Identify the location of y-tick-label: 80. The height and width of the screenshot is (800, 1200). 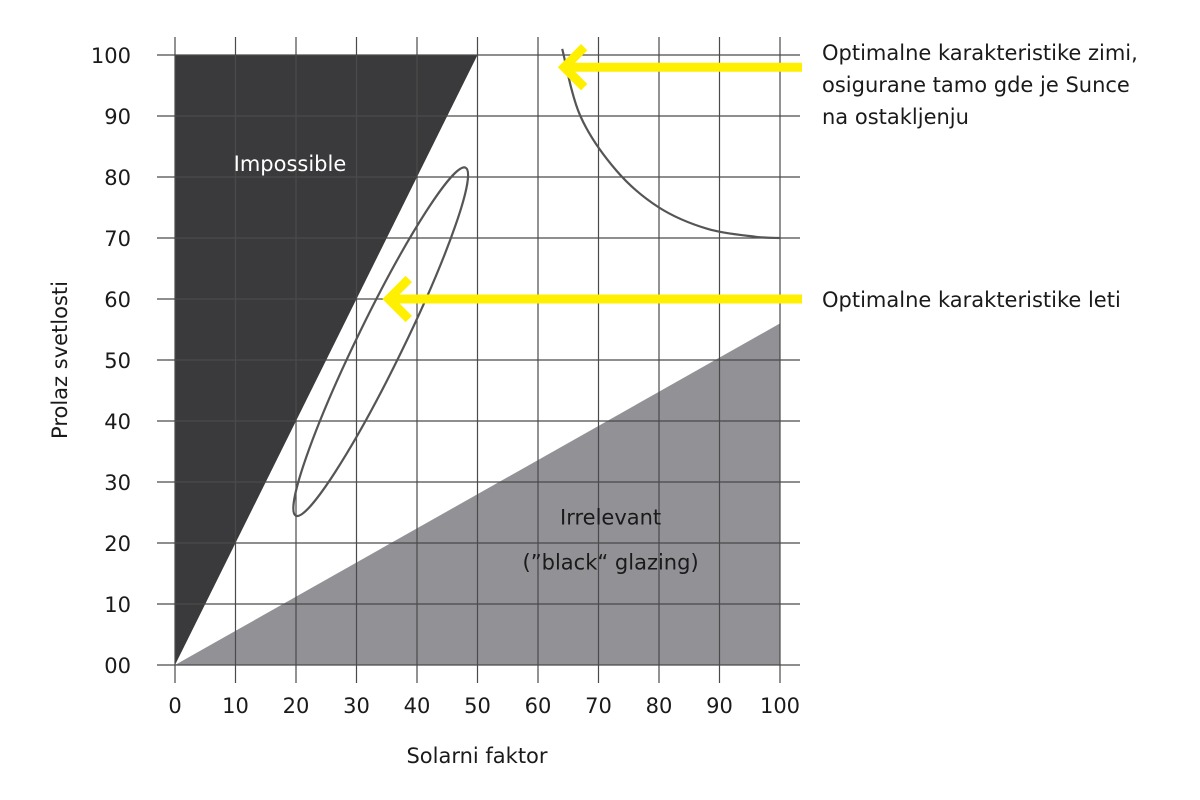
(117, 178).